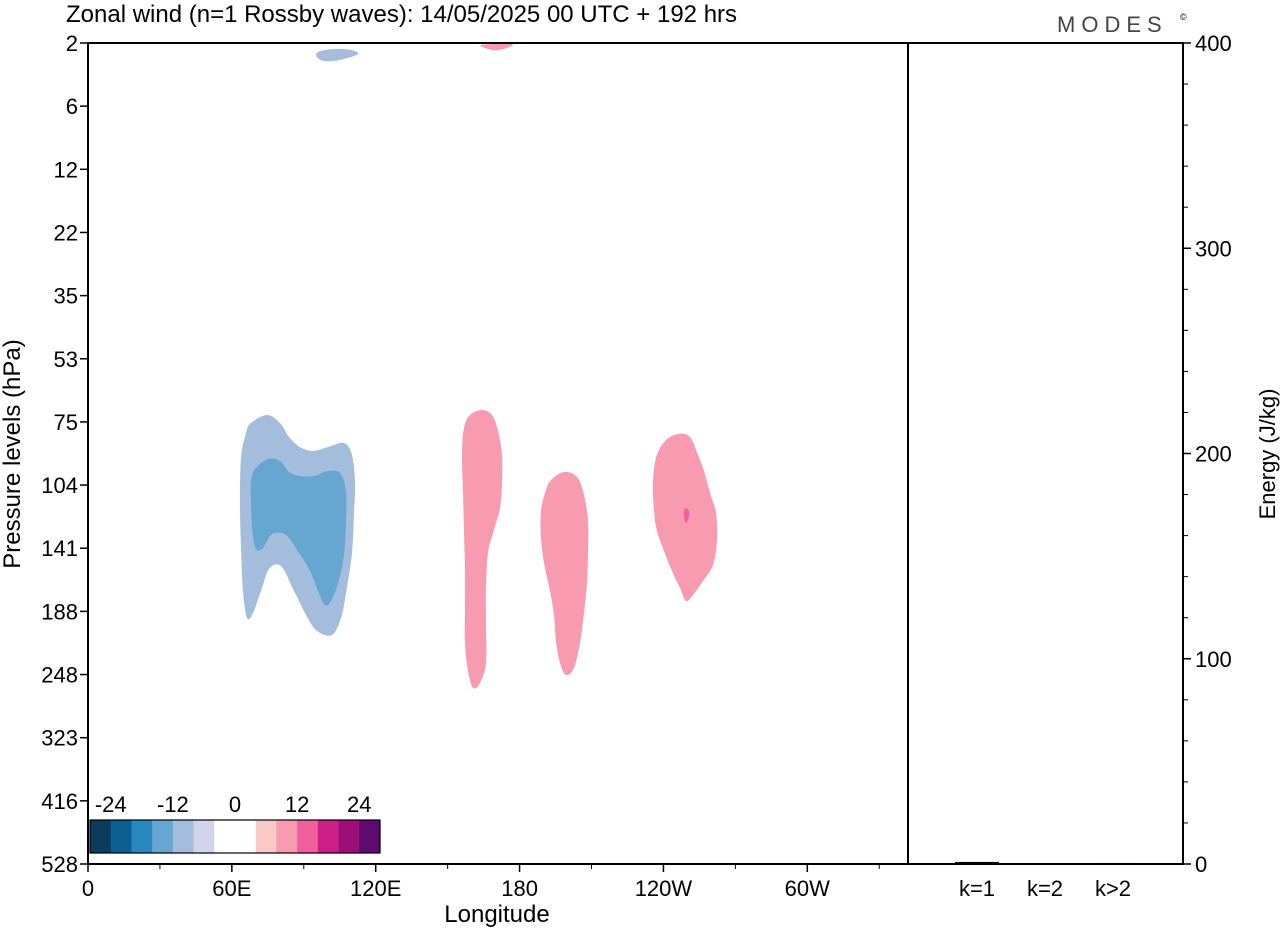 The image size is (1280, 930). Describe the element at coordinates (482, 549) in the screenshot. I see `wind-region-positive-lower-180-core` at that location.